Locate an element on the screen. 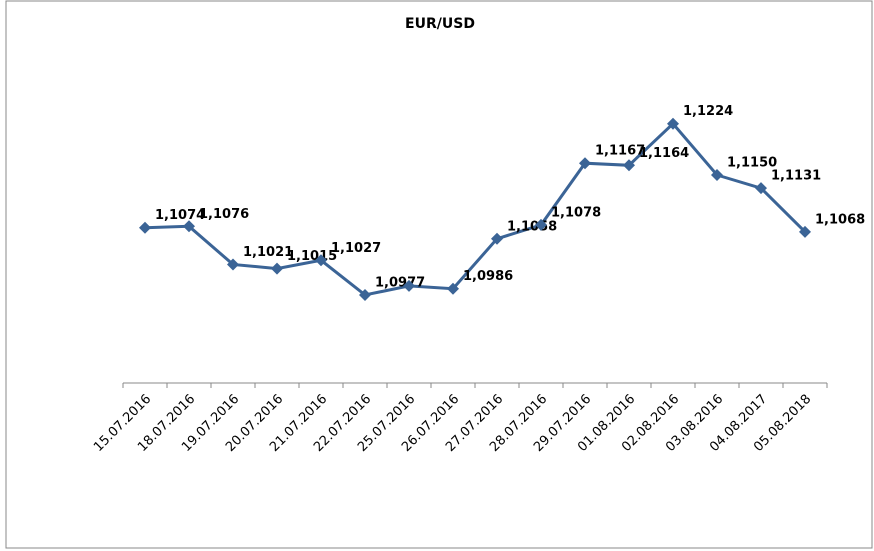 This screenshot has height=551, width=874. data-label: 1,1224 is located at coordinates (708, 111).